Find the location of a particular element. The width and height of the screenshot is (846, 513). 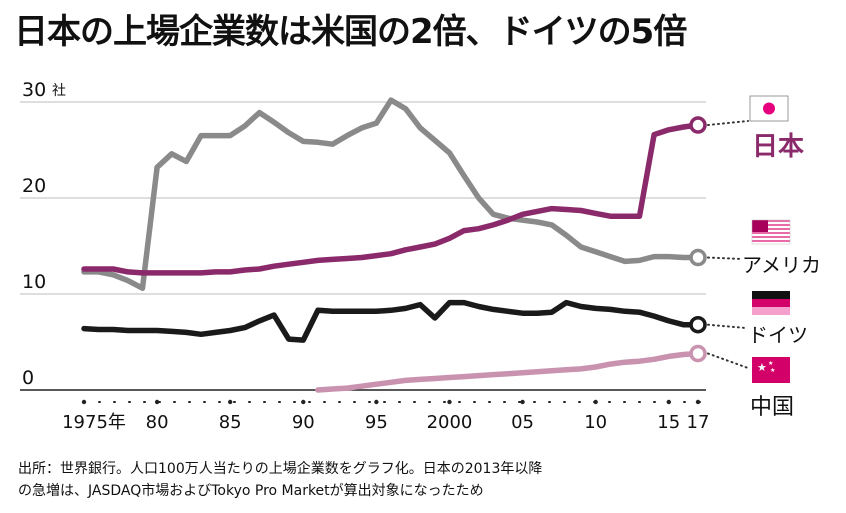

y-tick-label: 20 is located at coordinates (34, 186).